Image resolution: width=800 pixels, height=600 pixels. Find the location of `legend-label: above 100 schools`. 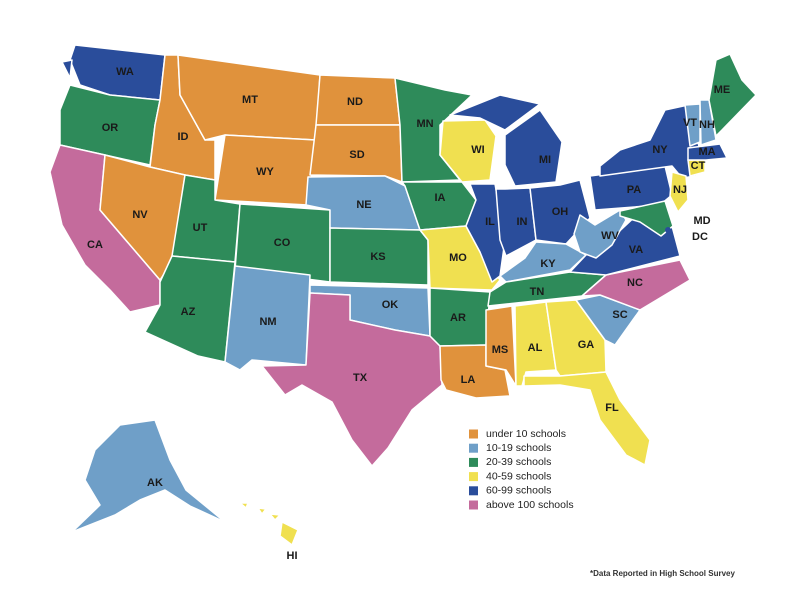

legend-label: above 100 schools is located at coordinates (530, 505).